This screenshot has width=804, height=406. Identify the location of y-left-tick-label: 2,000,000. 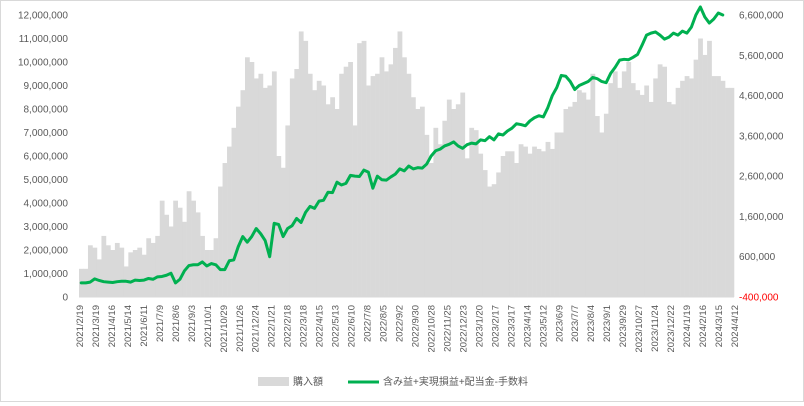
(46, 251).